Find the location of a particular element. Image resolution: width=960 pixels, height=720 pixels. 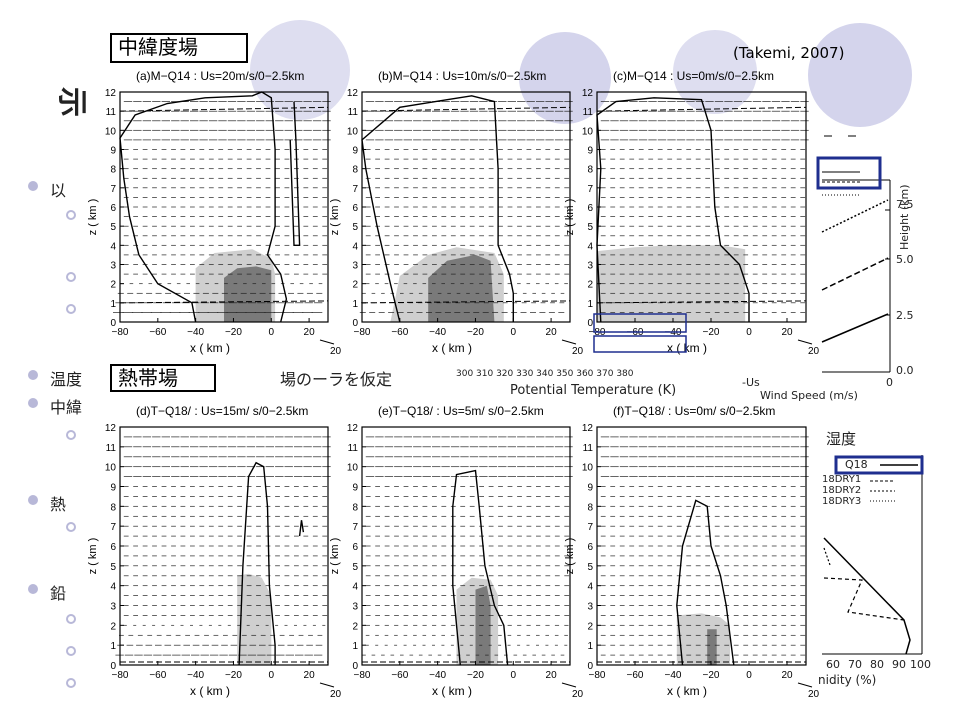

humidity-profile-dry1 is located at coordinates (864, 599).